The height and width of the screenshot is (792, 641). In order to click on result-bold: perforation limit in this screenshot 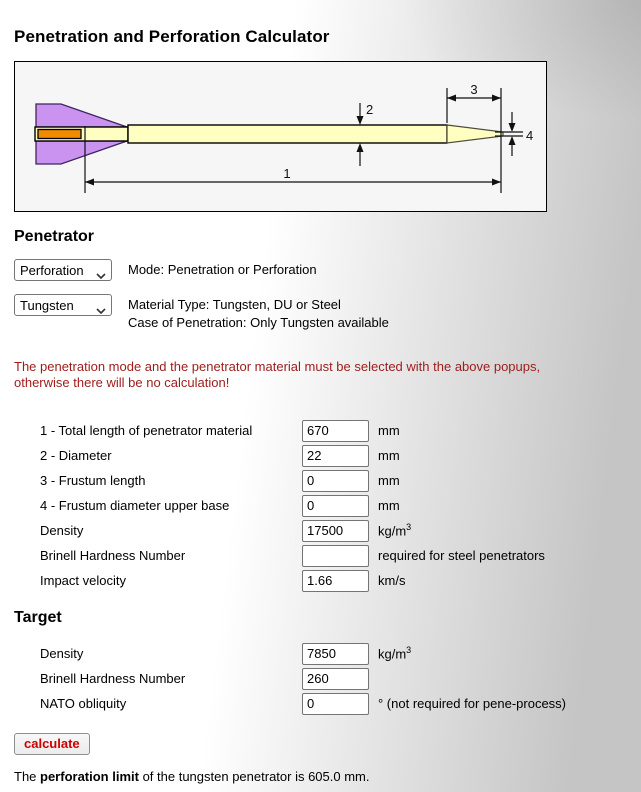, I will do `click(89, 776)`.